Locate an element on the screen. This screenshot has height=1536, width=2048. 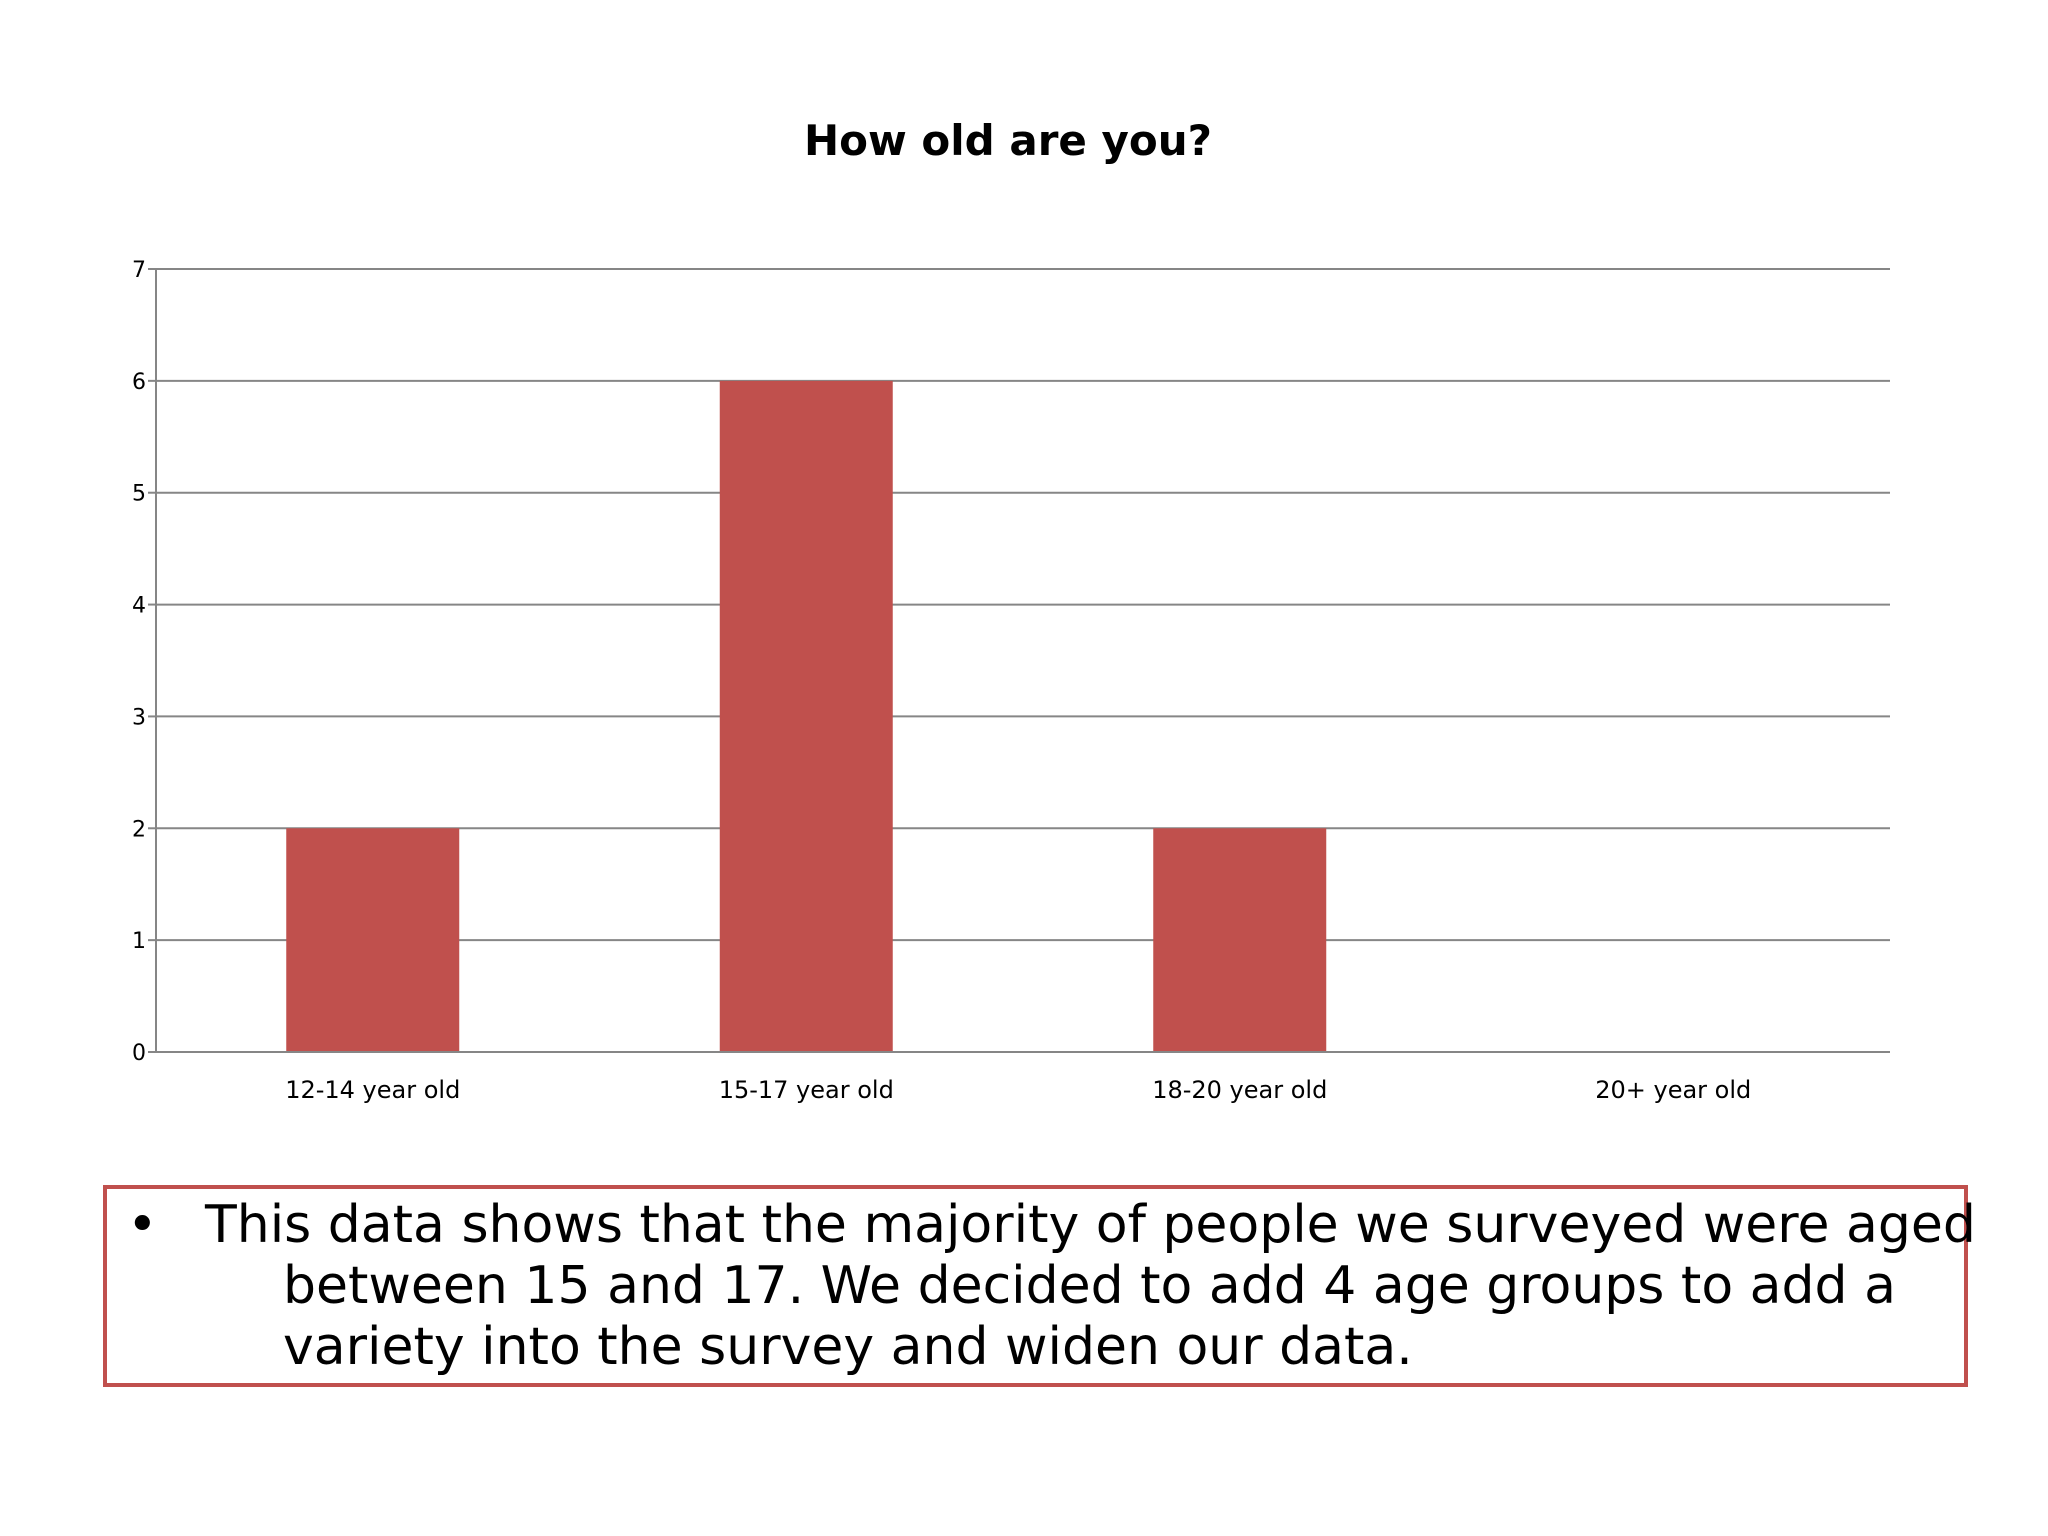
y-tick-label: 3 is located at coordinates (139, 717).